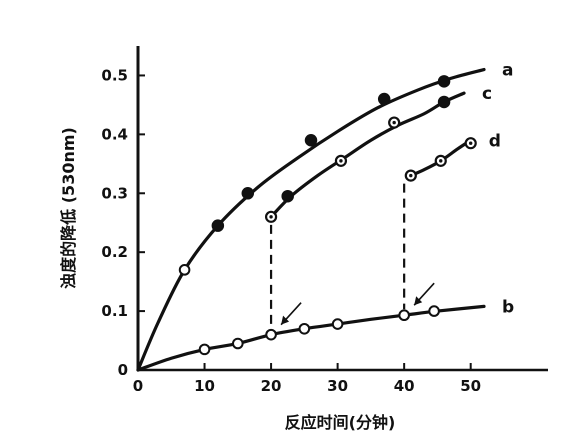 This screenshot has width=576, height=443. I want to click on x-tick-label: 40, so click(404, 386).